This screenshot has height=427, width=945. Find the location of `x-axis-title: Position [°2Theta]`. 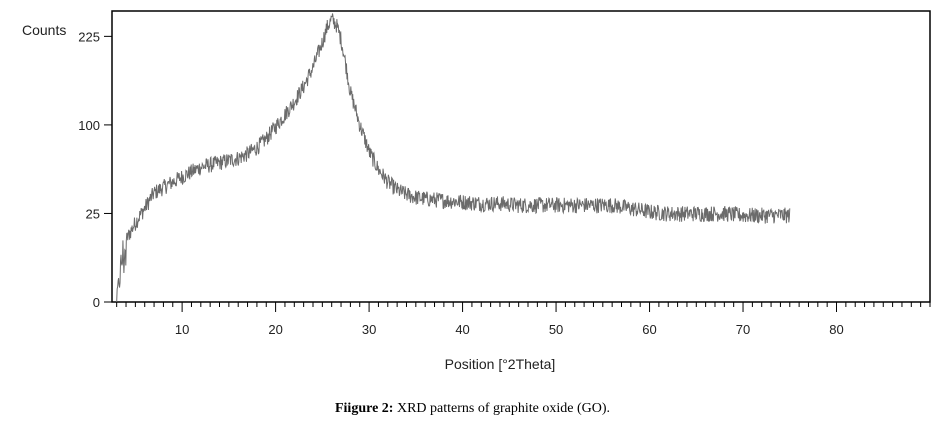

x-axis-title: Position [°2Theta] is located at coordinates (500, 364).